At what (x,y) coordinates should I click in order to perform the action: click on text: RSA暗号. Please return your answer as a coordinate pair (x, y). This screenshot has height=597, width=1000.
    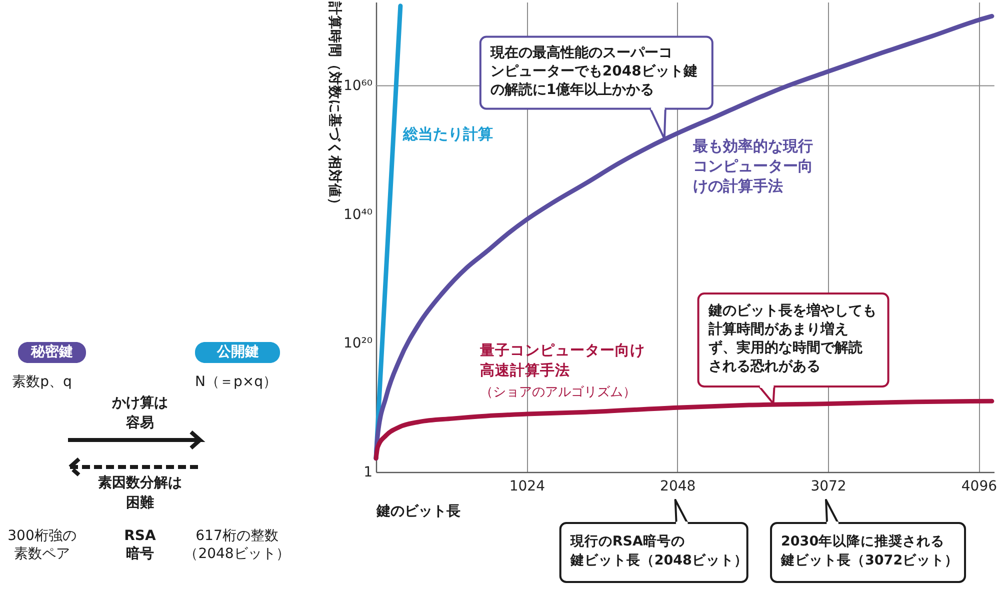
    Looking at the image, I should click on (140, 545).